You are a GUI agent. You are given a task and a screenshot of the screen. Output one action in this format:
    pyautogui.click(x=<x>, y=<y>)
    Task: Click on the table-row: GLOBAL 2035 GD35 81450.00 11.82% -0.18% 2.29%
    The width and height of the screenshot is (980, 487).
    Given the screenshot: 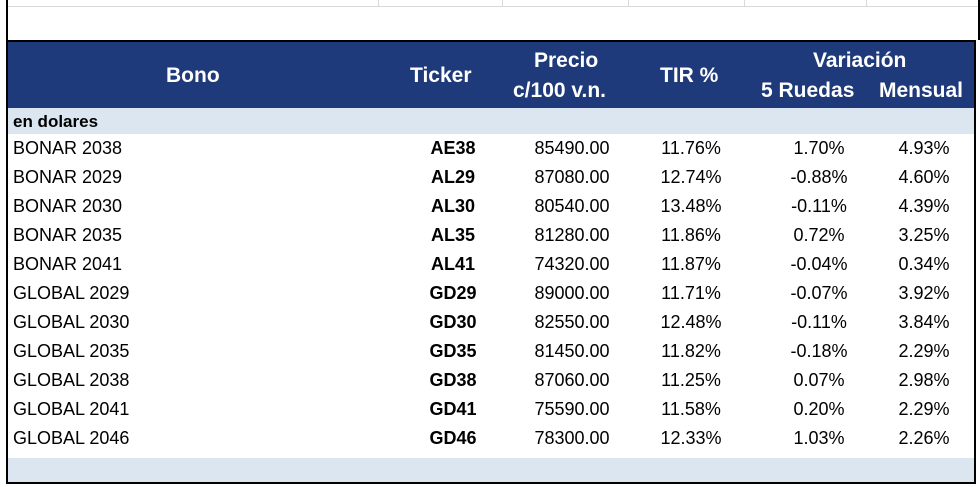 What is the action you would take?
    pyautogui.click(x=491, y=351)
    